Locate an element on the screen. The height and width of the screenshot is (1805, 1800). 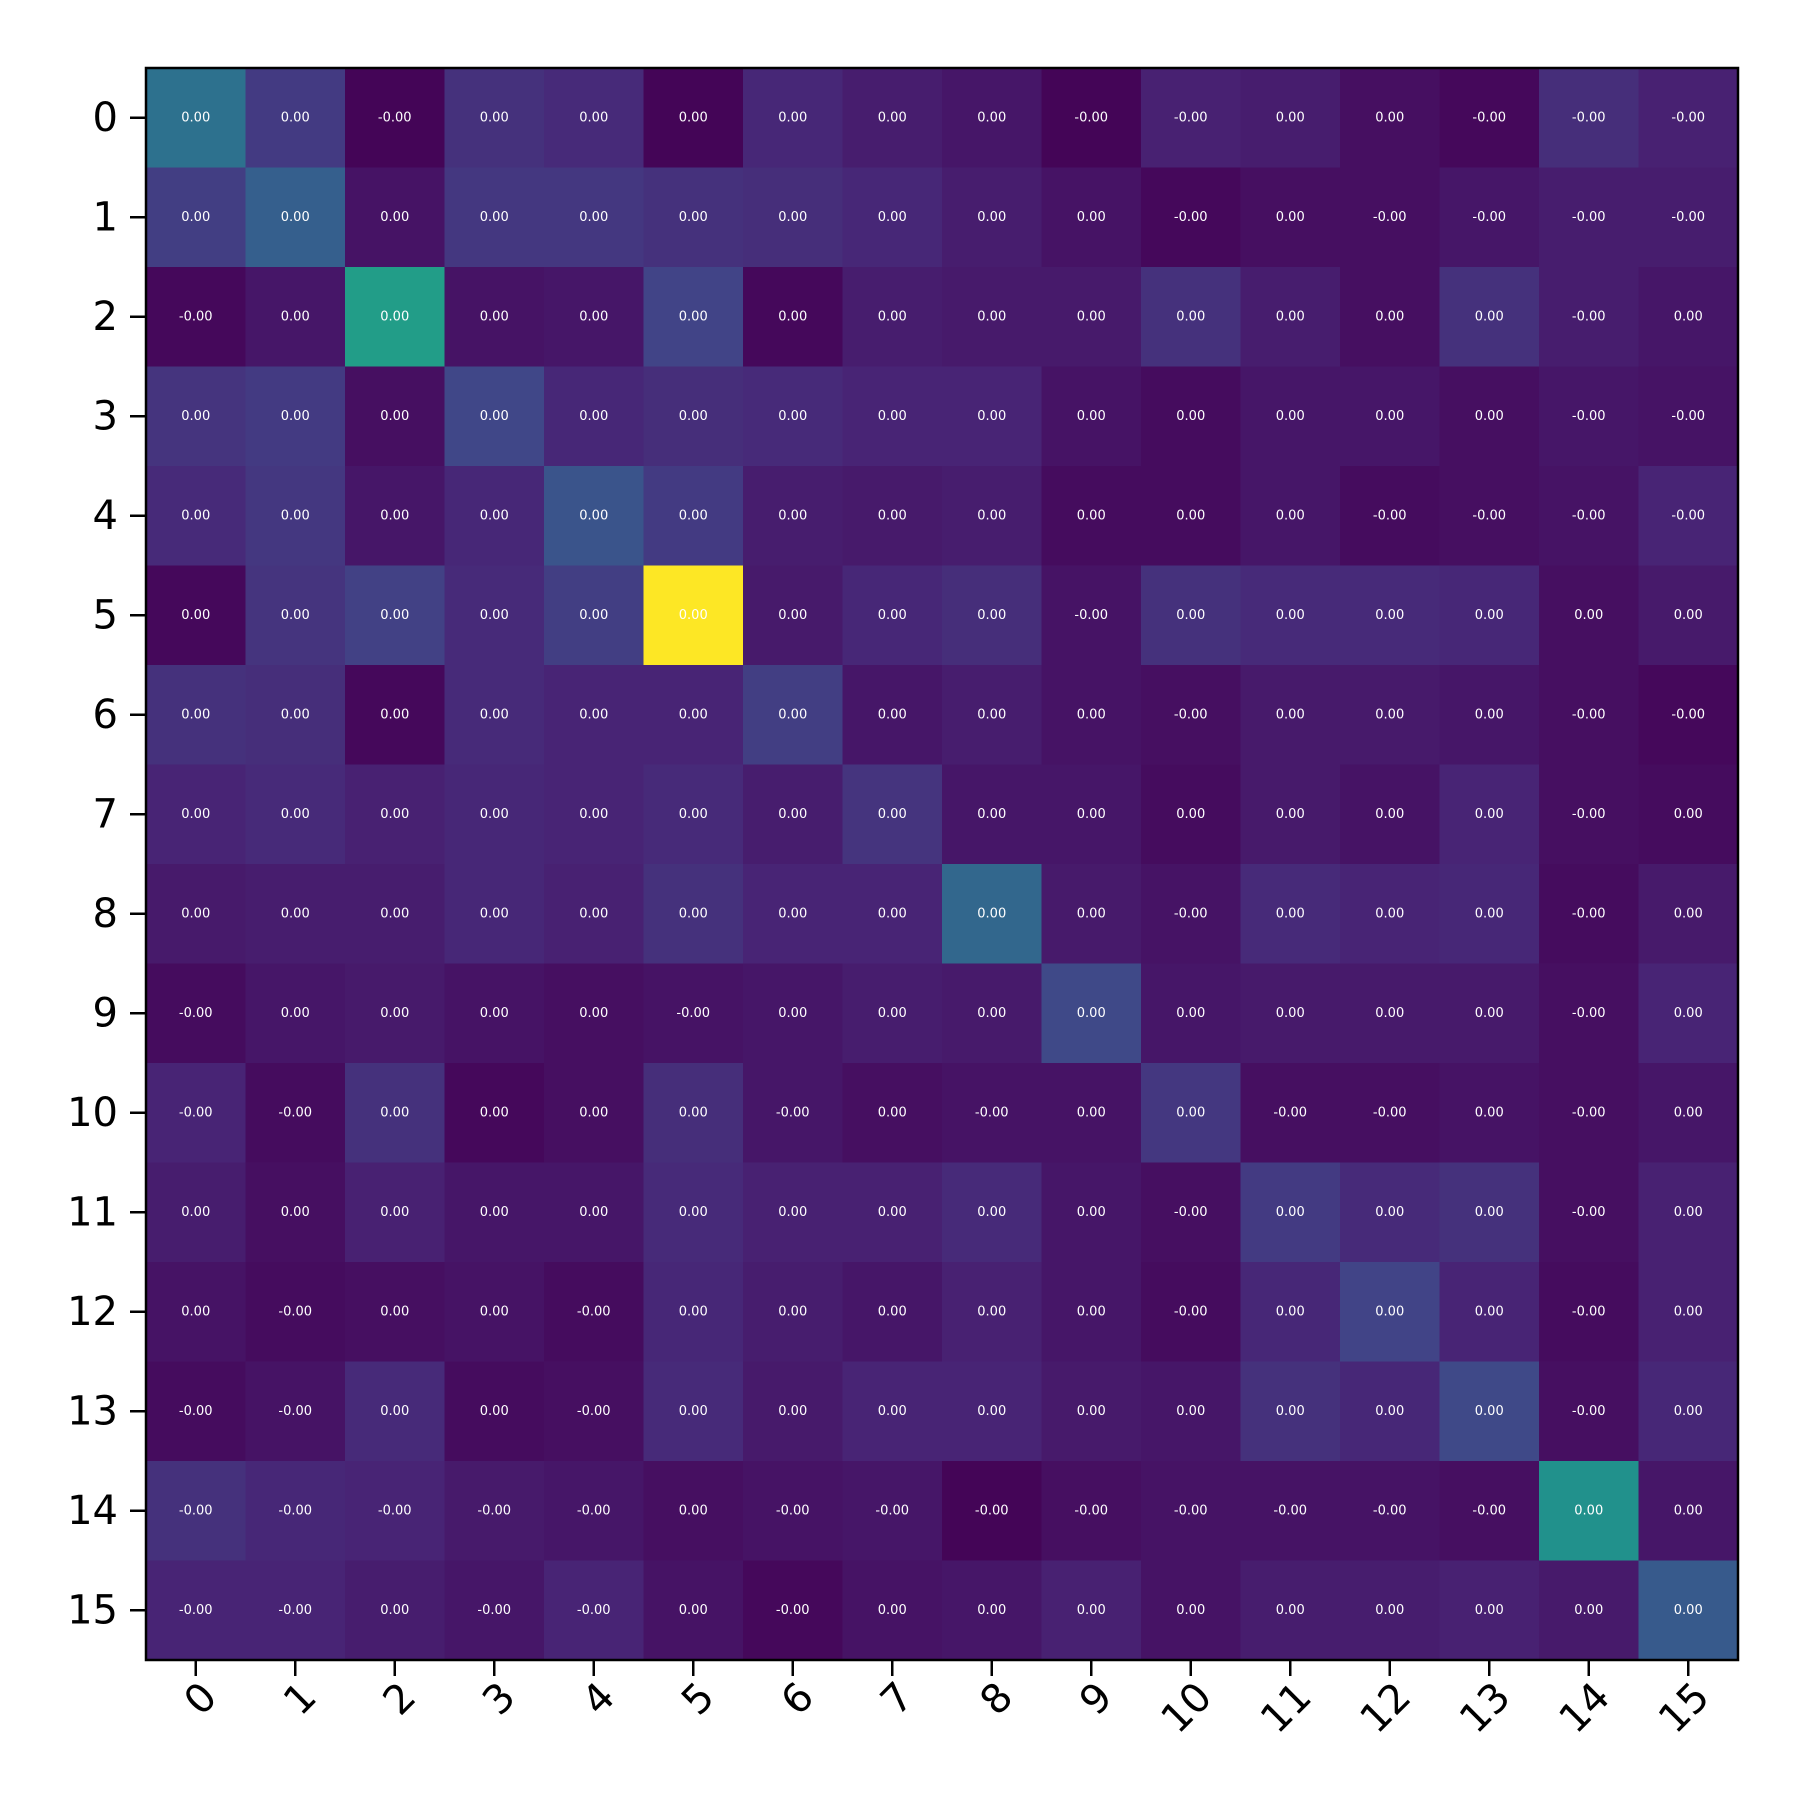
cell-value-label-11-2: 0.00 is located at coordinates (394, 1212).